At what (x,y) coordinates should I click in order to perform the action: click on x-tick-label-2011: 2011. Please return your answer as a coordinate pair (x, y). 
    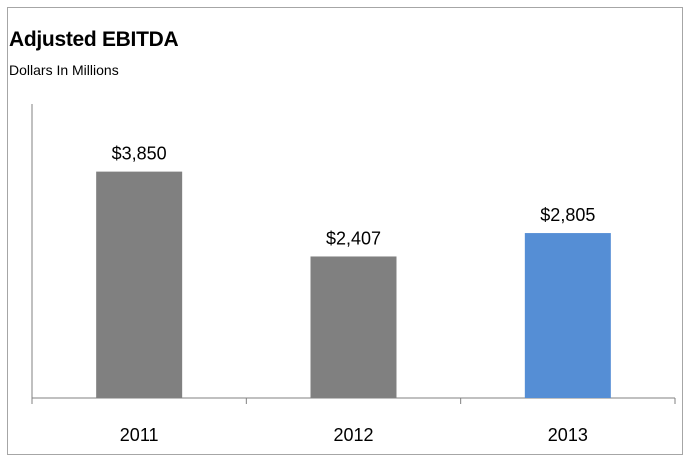
    Looking at the image, I should click on (139, 435).